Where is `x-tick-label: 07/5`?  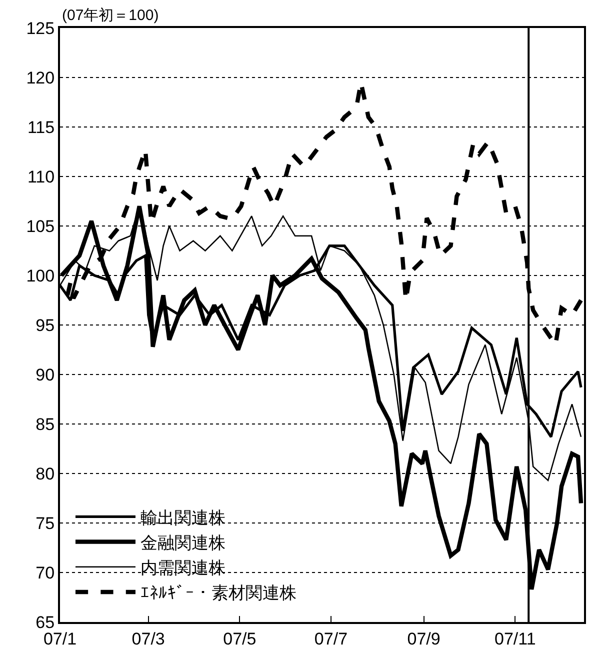 x-tick-label: 07/5 is located at coordinates (239, 638).